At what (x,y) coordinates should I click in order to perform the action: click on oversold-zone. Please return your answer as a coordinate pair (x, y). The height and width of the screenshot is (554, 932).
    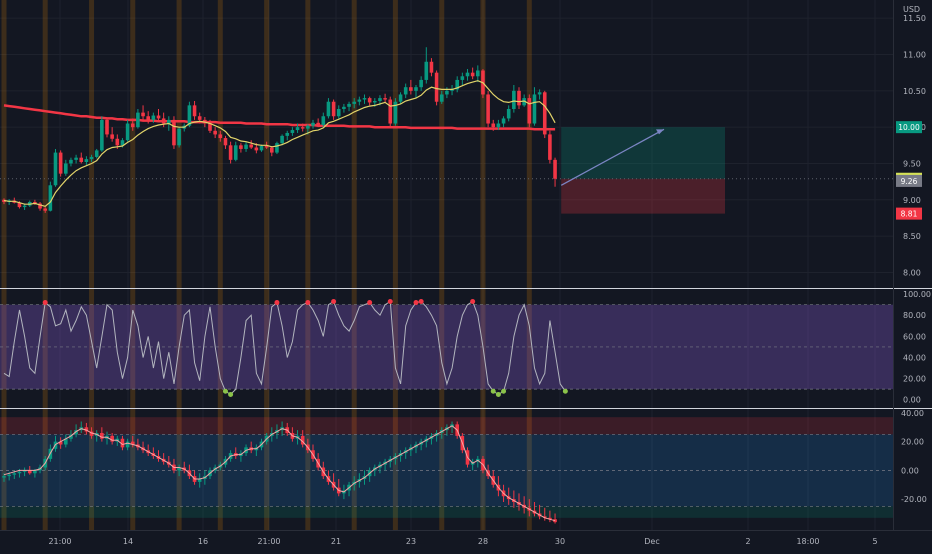
    Looking at the image, I should click on (446, 512).